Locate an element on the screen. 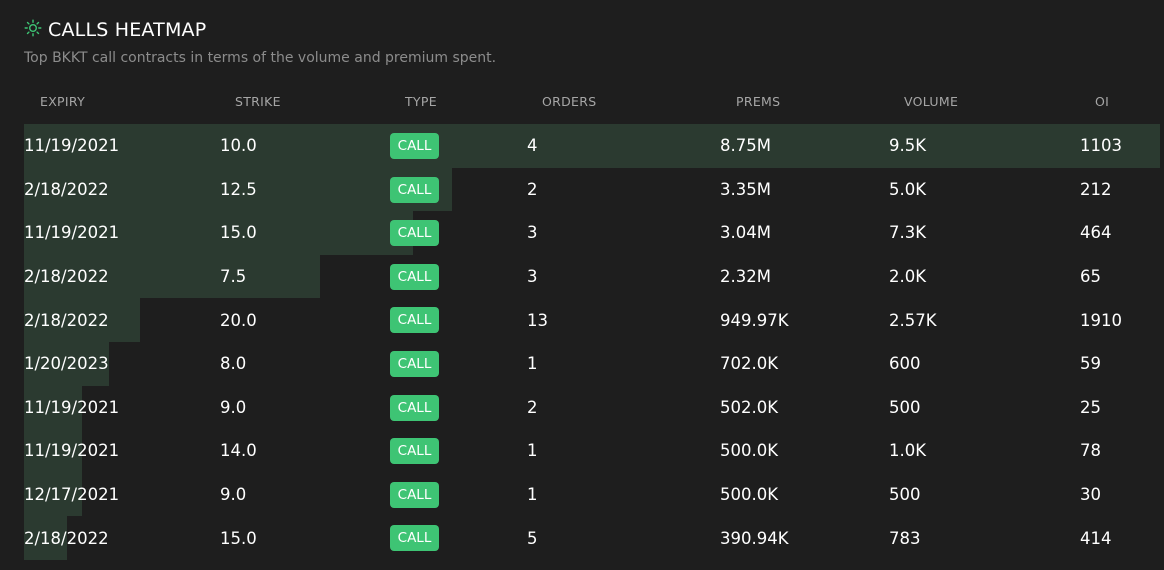  table-row: 1/20/2023 8.0 1 702.0K 600 59 CALL is located at coordinates (582, 363).